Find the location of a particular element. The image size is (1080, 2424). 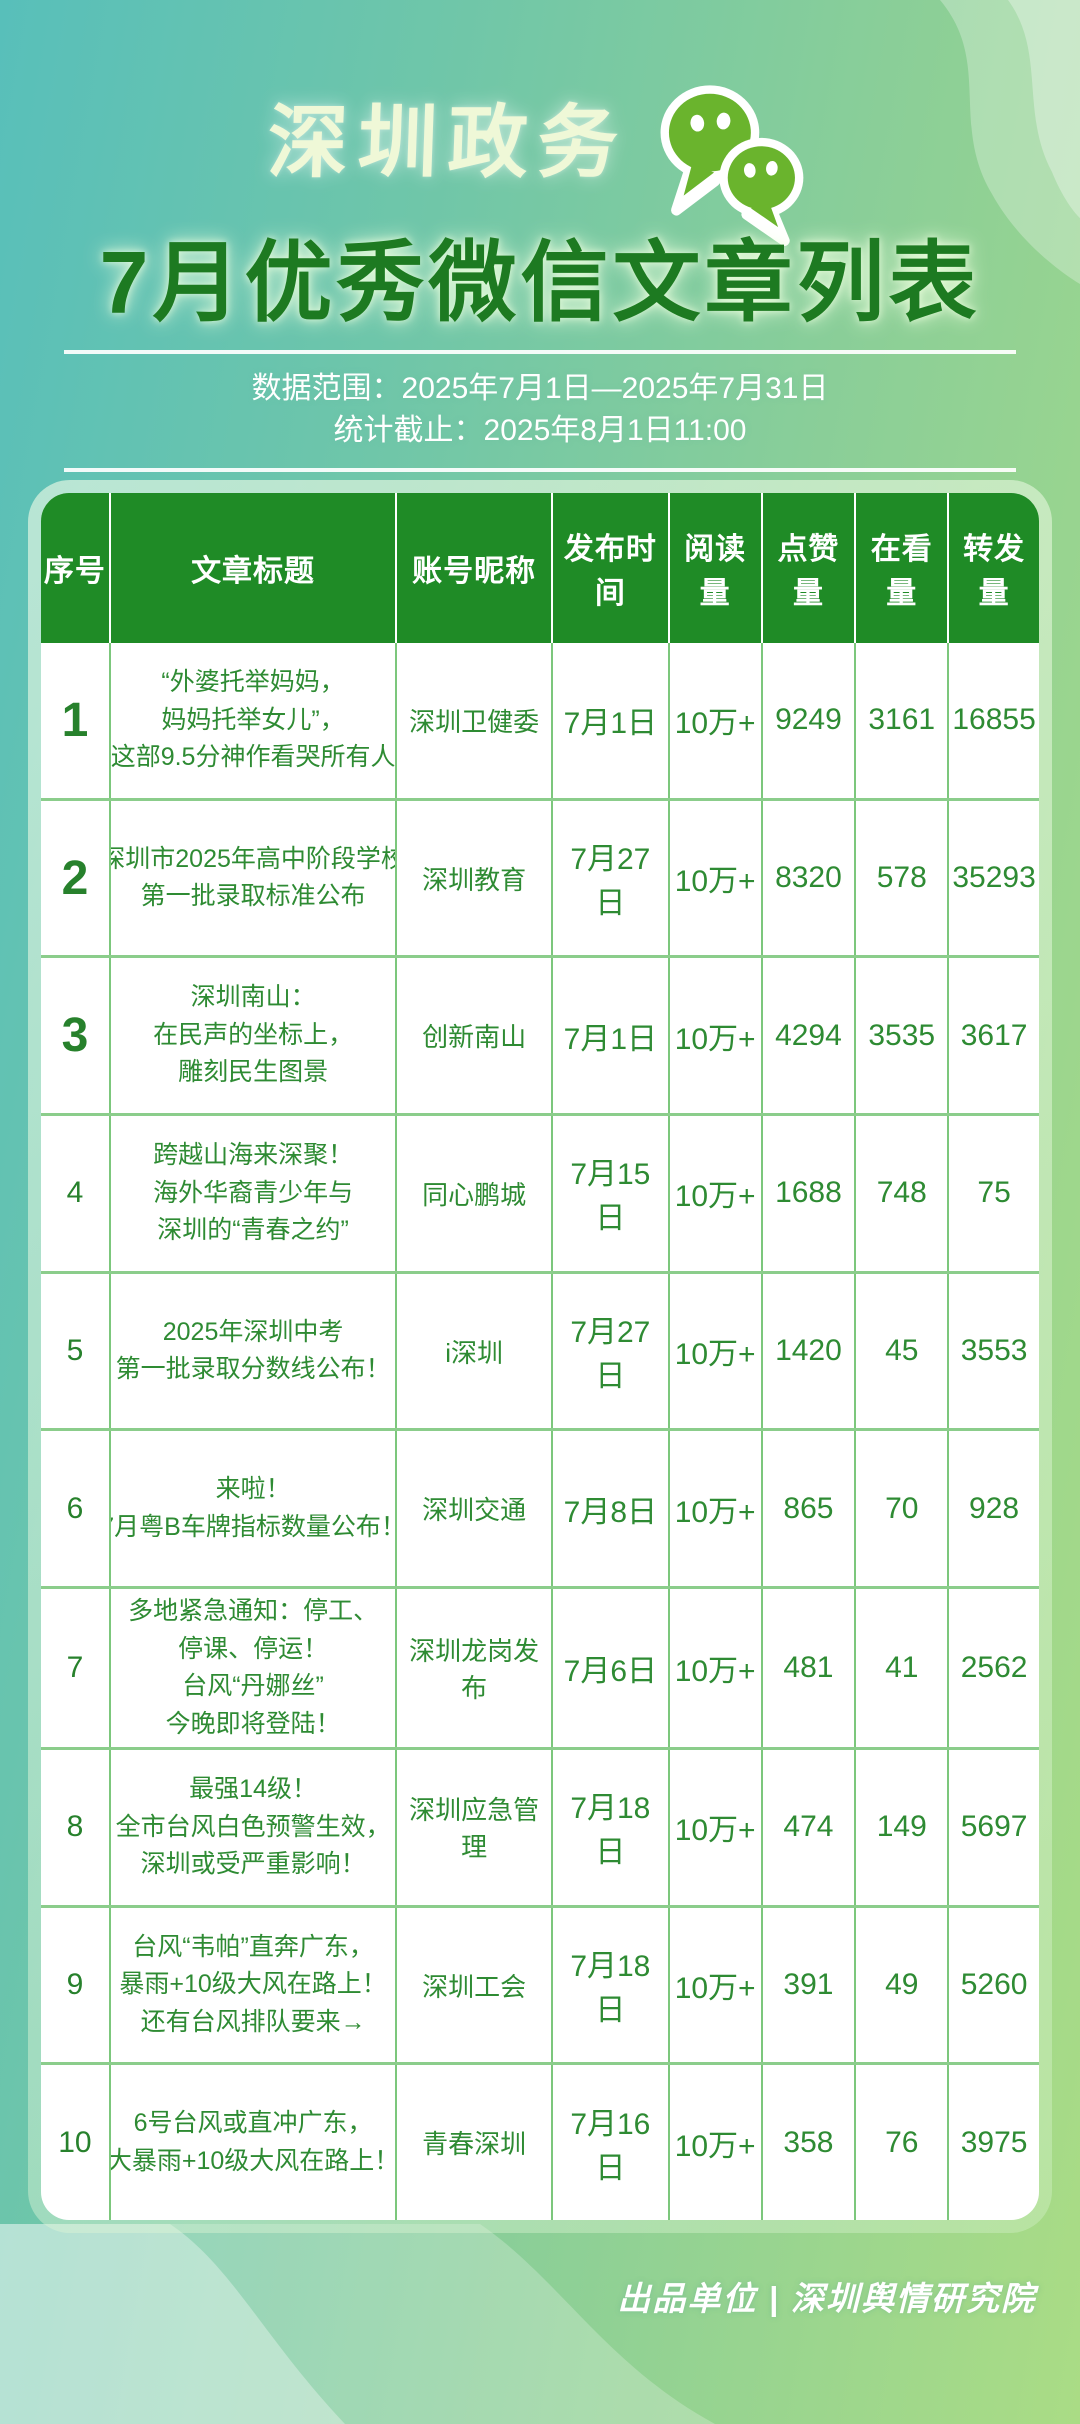

like-count: 4294 is located at coordinates (810, 1036).